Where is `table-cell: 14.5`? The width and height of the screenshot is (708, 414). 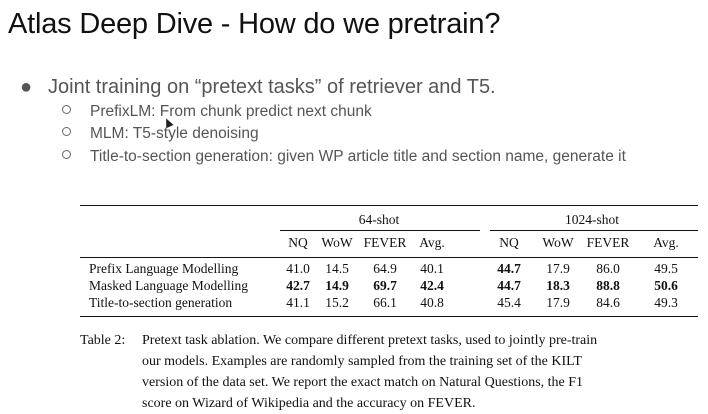 table-cell: 14.5 is located at coordinates (337, 268).